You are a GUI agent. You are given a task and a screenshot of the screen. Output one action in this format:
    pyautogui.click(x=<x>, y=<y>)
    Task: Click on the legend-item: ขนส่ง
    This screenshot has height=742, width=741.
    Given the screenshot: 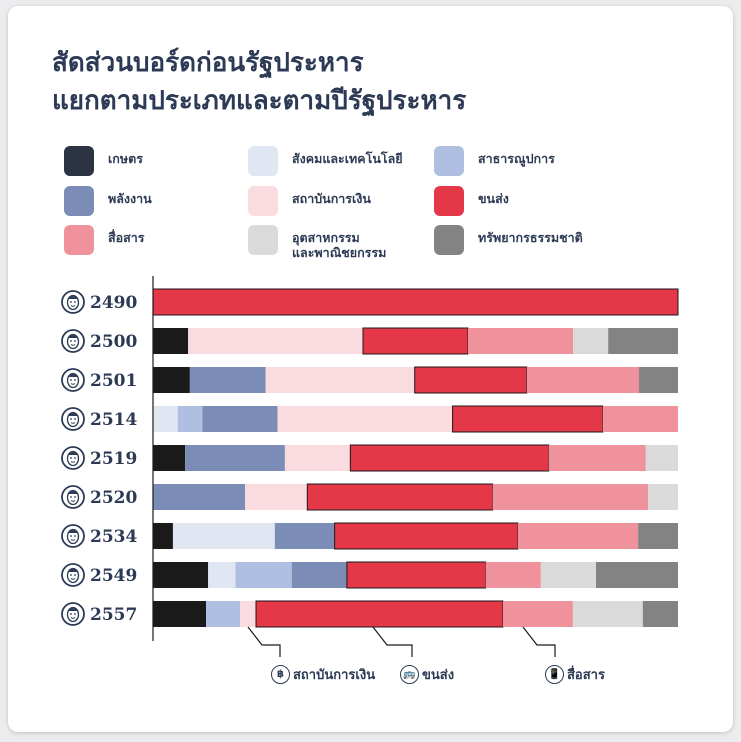 What is the action you would take?
    pyautogui.click(x=471, y=201)
    